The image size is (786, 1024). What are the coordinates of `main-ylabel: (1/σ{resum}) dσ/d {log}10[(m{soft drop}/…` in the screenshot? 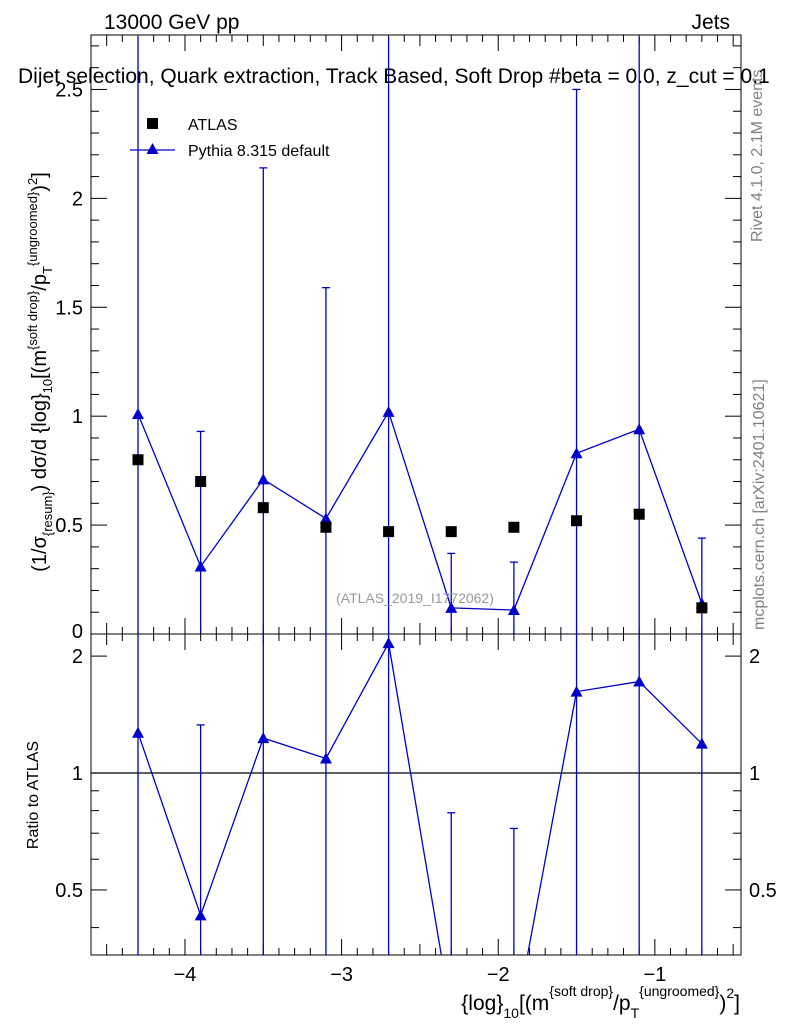 It's located at (40, 372).